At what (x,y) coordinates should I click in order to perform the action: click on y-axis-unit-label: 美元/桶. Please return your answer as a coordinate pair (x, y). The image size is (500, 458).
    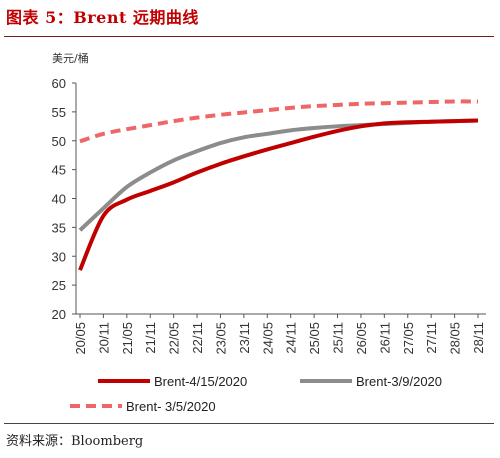
    Looking at the image, I should click on (70, 58).